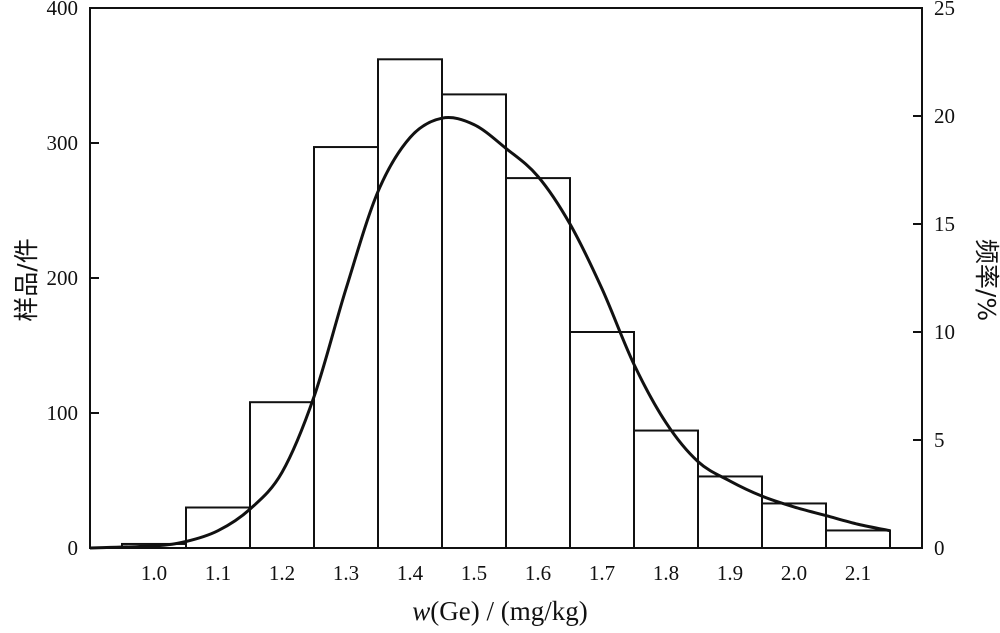  What do you see at coordinates (63, 143) in the screenshot?
I see `left-y-tick-label: 300` at bounding box center [63, 143].